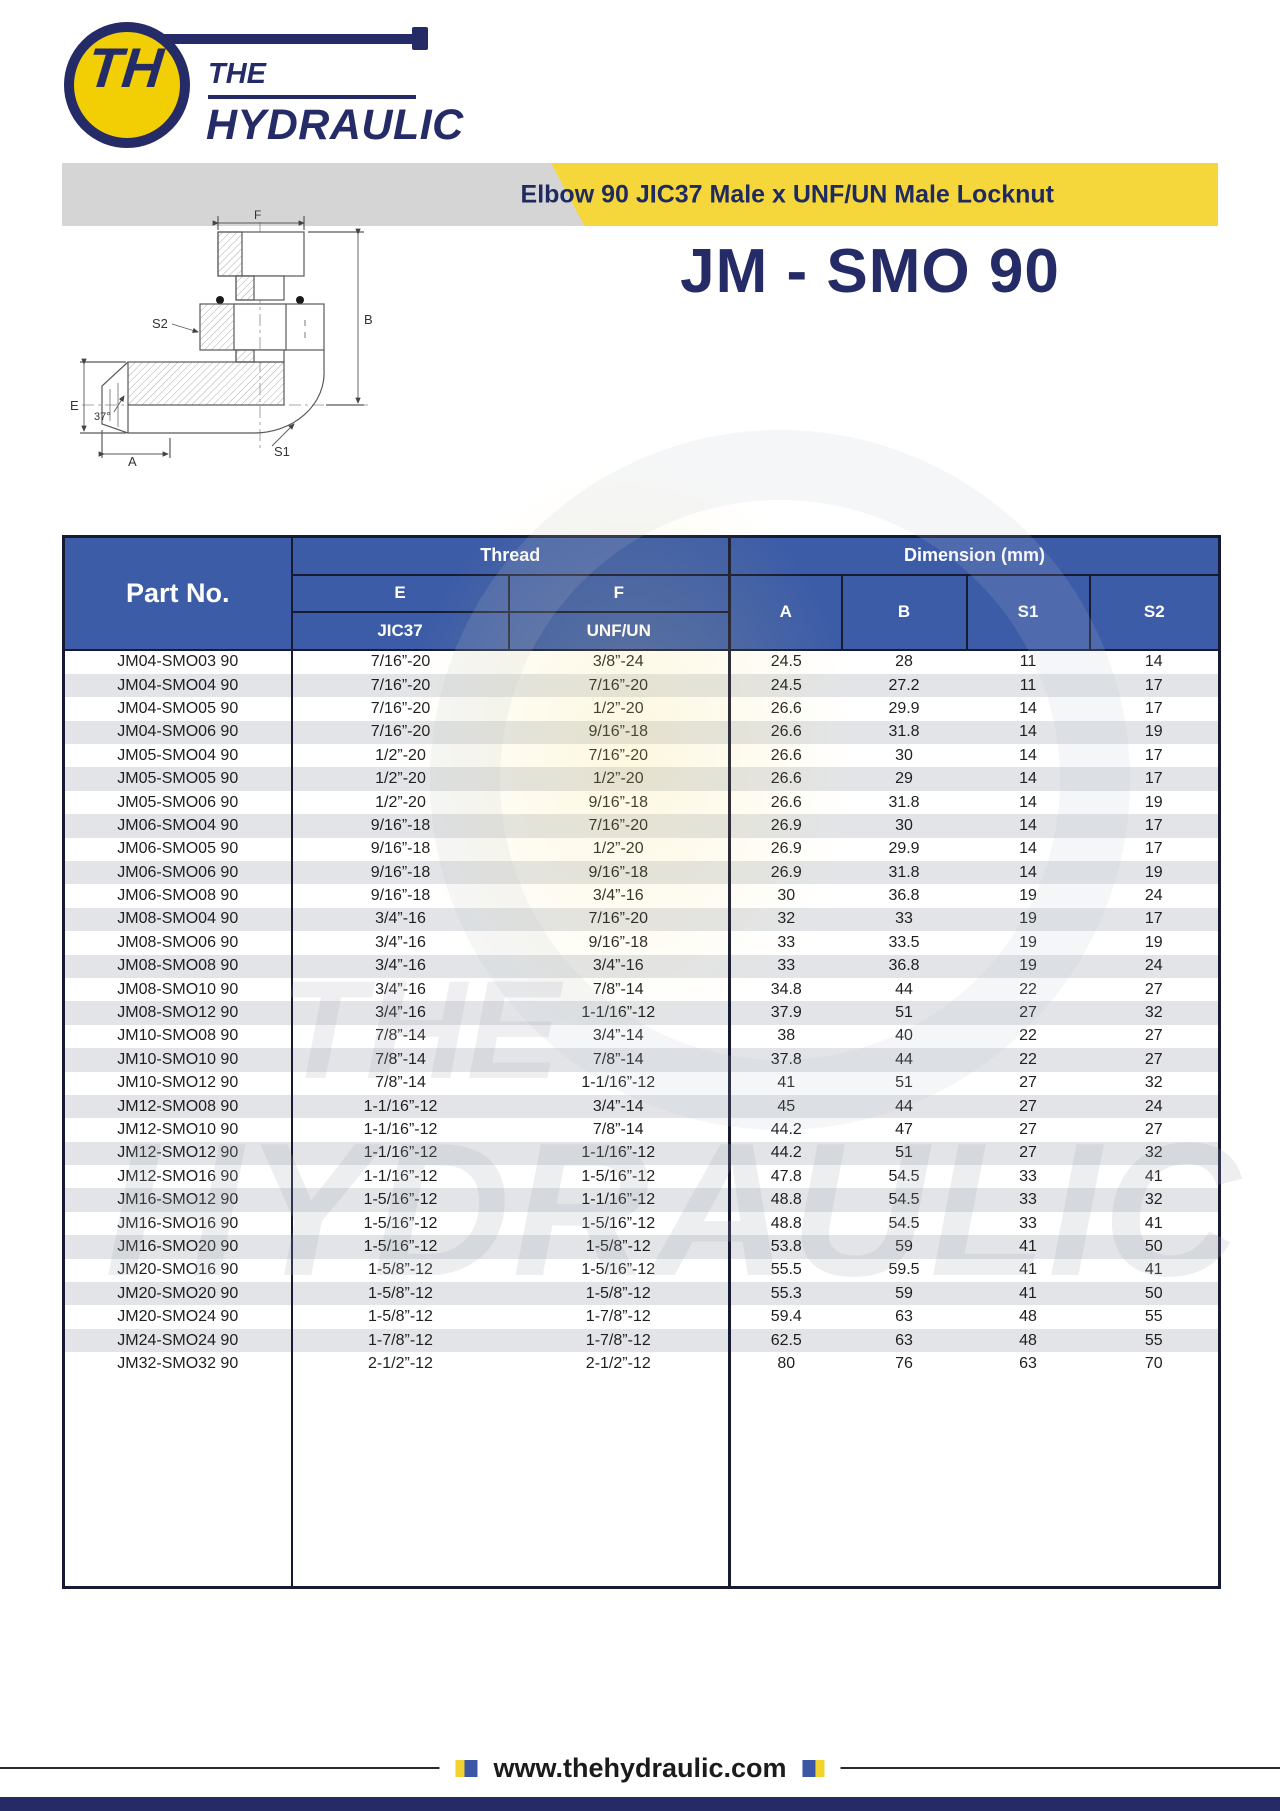  Describe the element at coordinates (786, 1036) in the screenshot. I see `cell-dim-a: 38` at that location.